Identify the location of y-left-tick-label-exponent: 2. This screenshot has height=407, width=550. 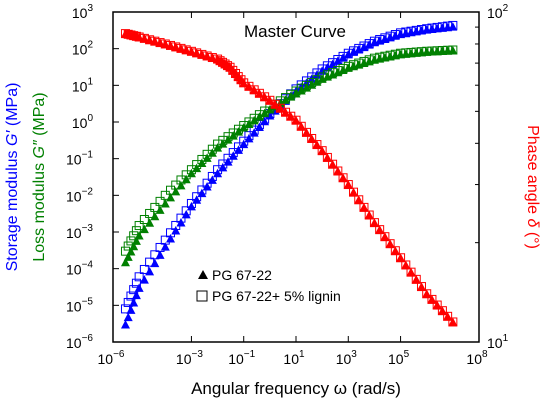
(90, 45).